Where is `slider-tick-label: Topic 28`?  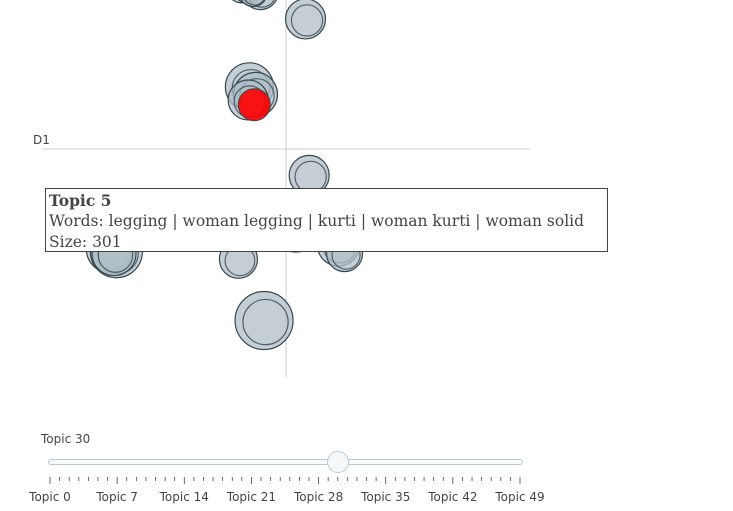 slider-tick-label: Topic 28 is located at coordinates (318, 497).